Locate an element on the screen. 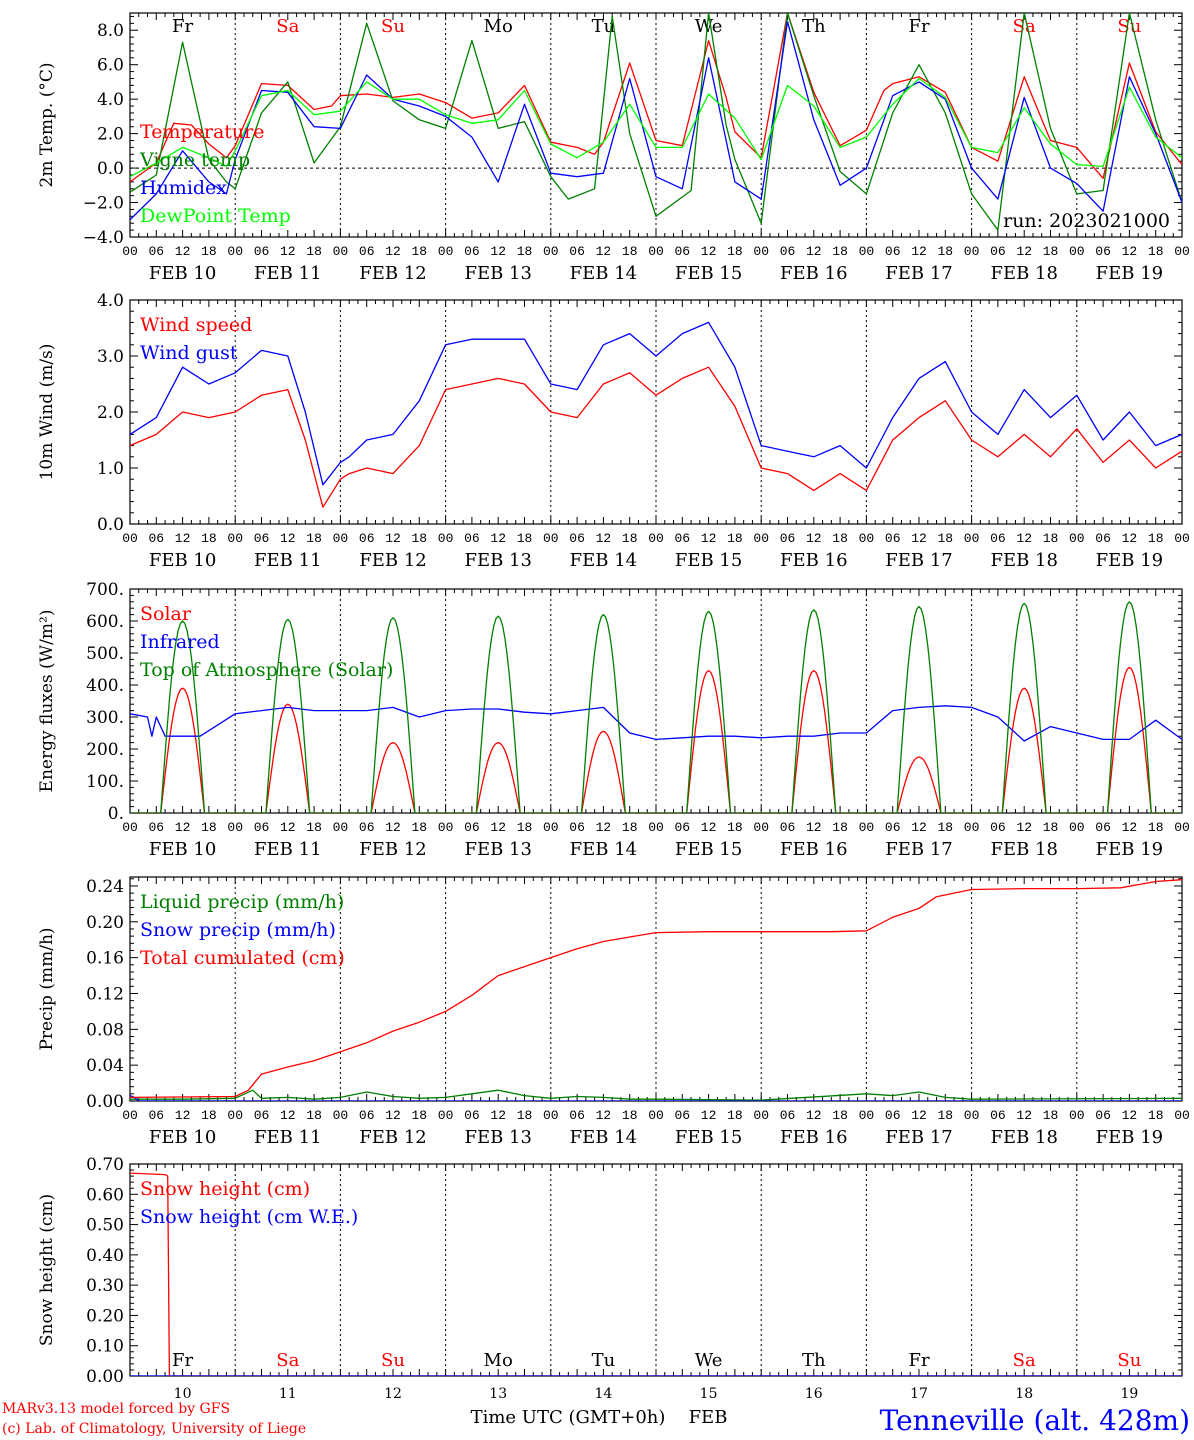 The width and height of the screenshot is (1194, 1440). series-line-wind-speed is located at coordinates (656, 437).